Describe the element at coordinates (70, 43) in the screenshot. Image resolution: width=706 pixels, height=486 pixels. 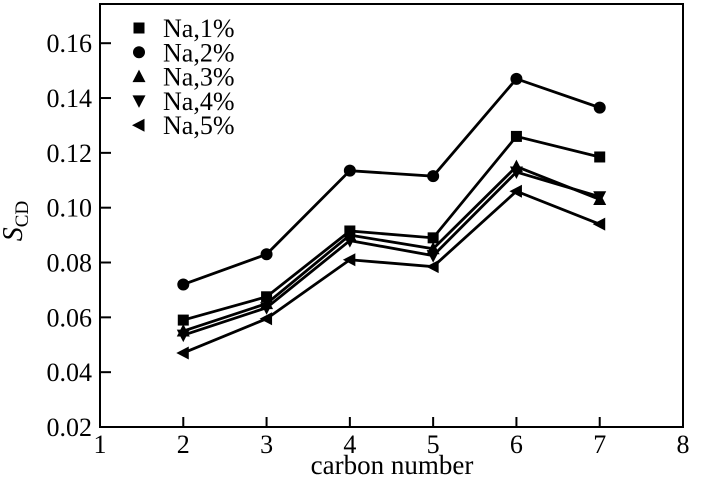
I see `y-tick-label: 0.16` at that location.